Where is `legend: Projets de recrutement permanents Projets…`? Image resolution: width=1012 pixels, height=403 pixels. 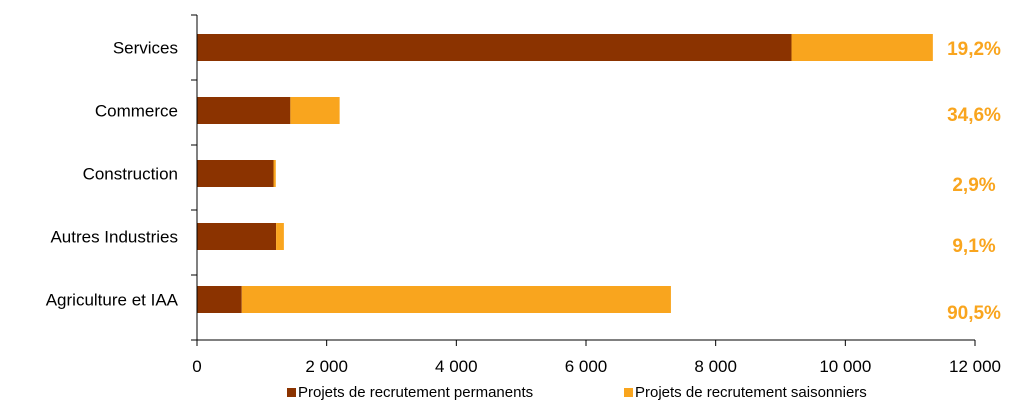
legend: Projets de recrutement permanents Projets… is located at coordinates (577, 392).